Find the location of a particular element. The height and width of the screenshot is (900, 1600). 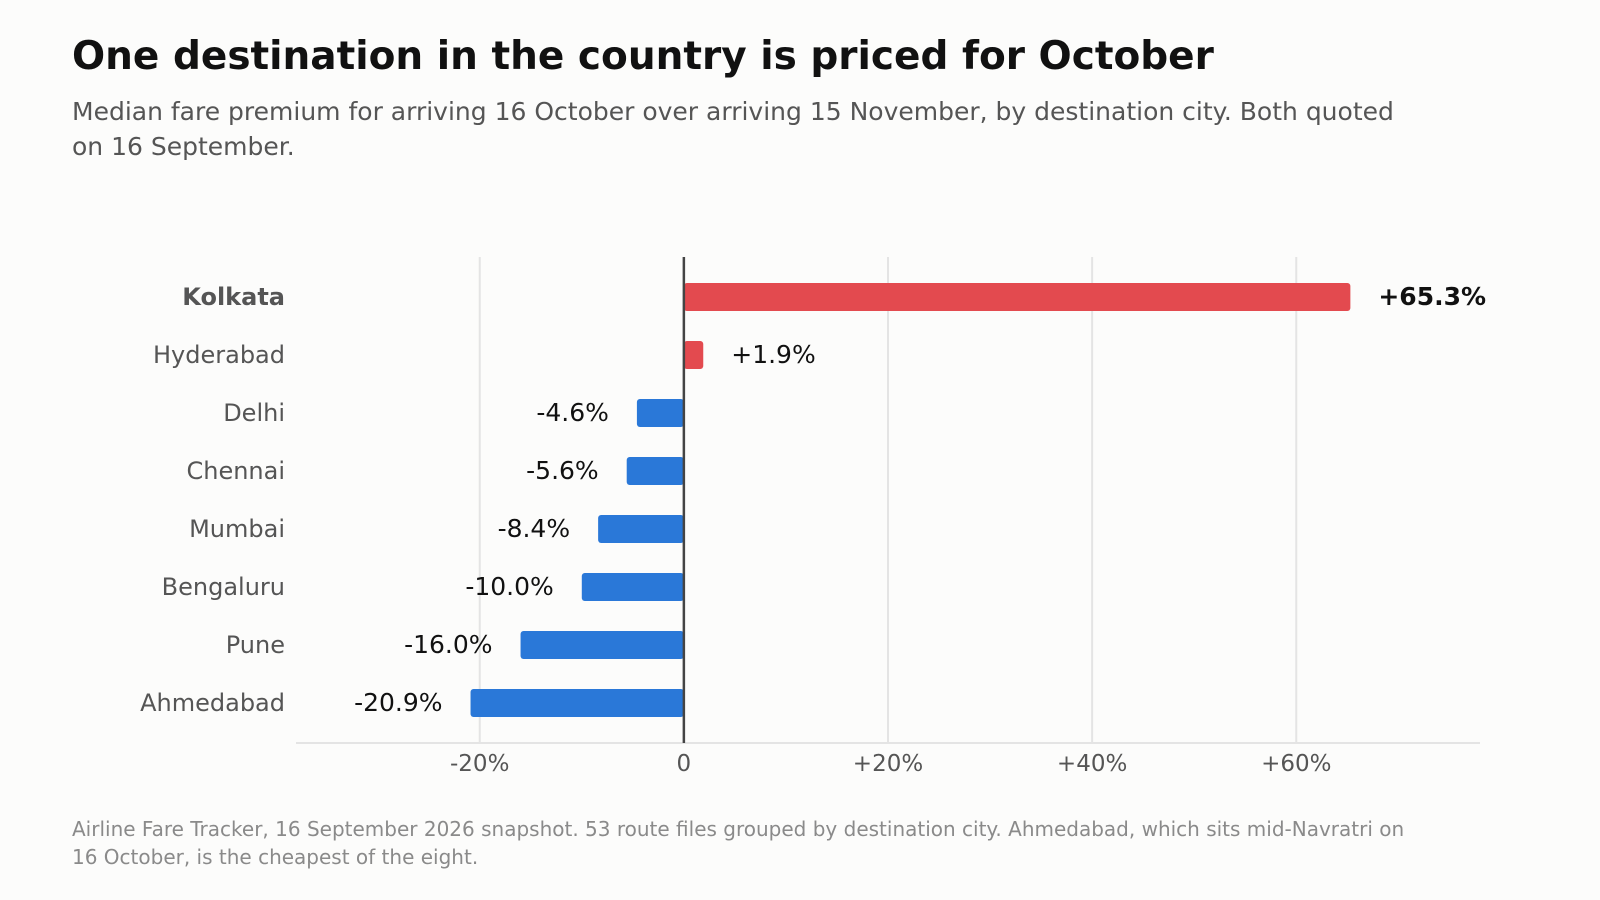

x-tick-label: -20% is located at coordinates (479, 764).